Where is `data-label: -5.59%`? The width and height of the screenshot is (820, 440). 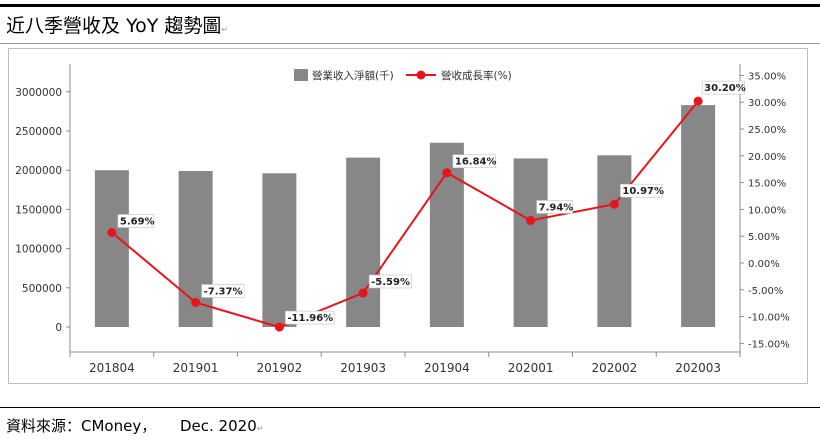 data-label: -5.59% is located at coordinates (390, 282).